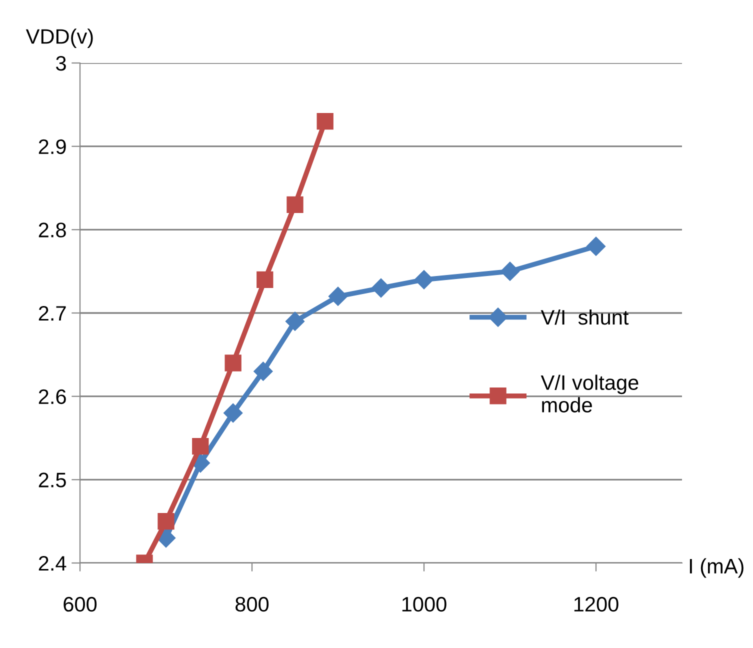 This screenshot has width=753, height=648. What do you see at coordinates (61, 63) in the screenshot?
I see `y-tick-label: 3` at bounding box center [61, 63].